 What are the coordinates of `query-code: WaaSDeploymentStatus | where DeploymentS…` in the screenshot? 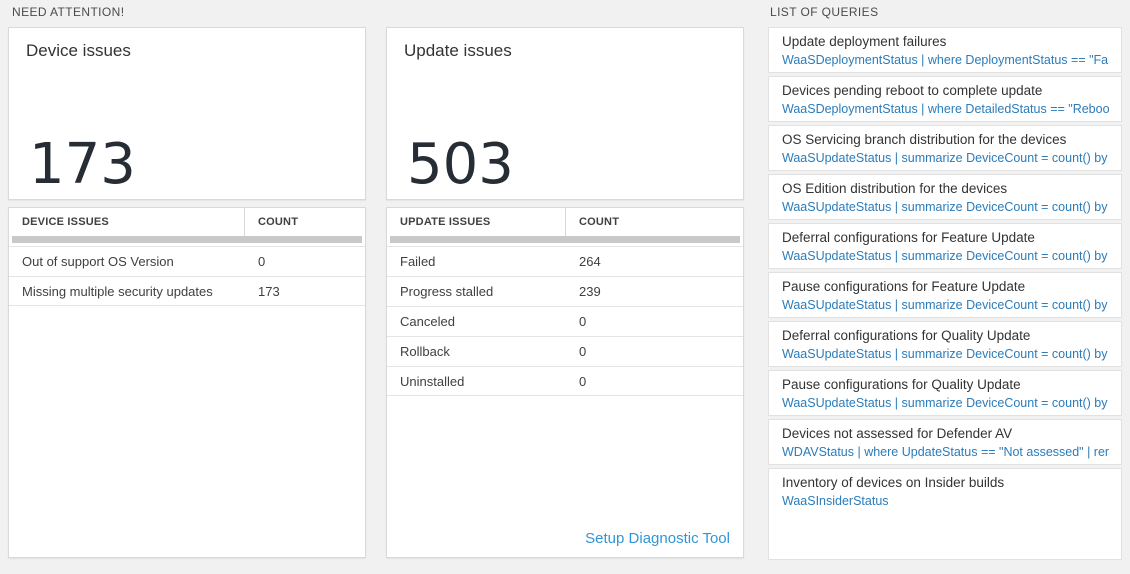 It's located at (945, 60).